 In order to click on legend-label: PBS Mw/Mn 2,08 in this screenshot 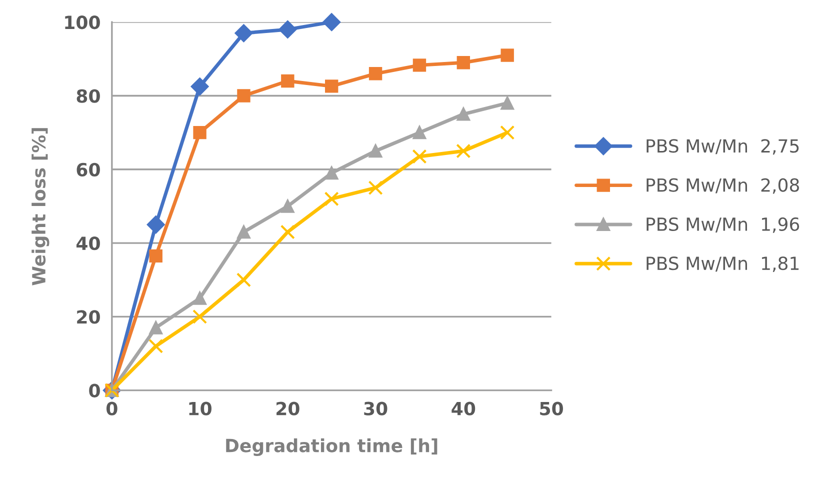, I will do `click(722, 186)`.